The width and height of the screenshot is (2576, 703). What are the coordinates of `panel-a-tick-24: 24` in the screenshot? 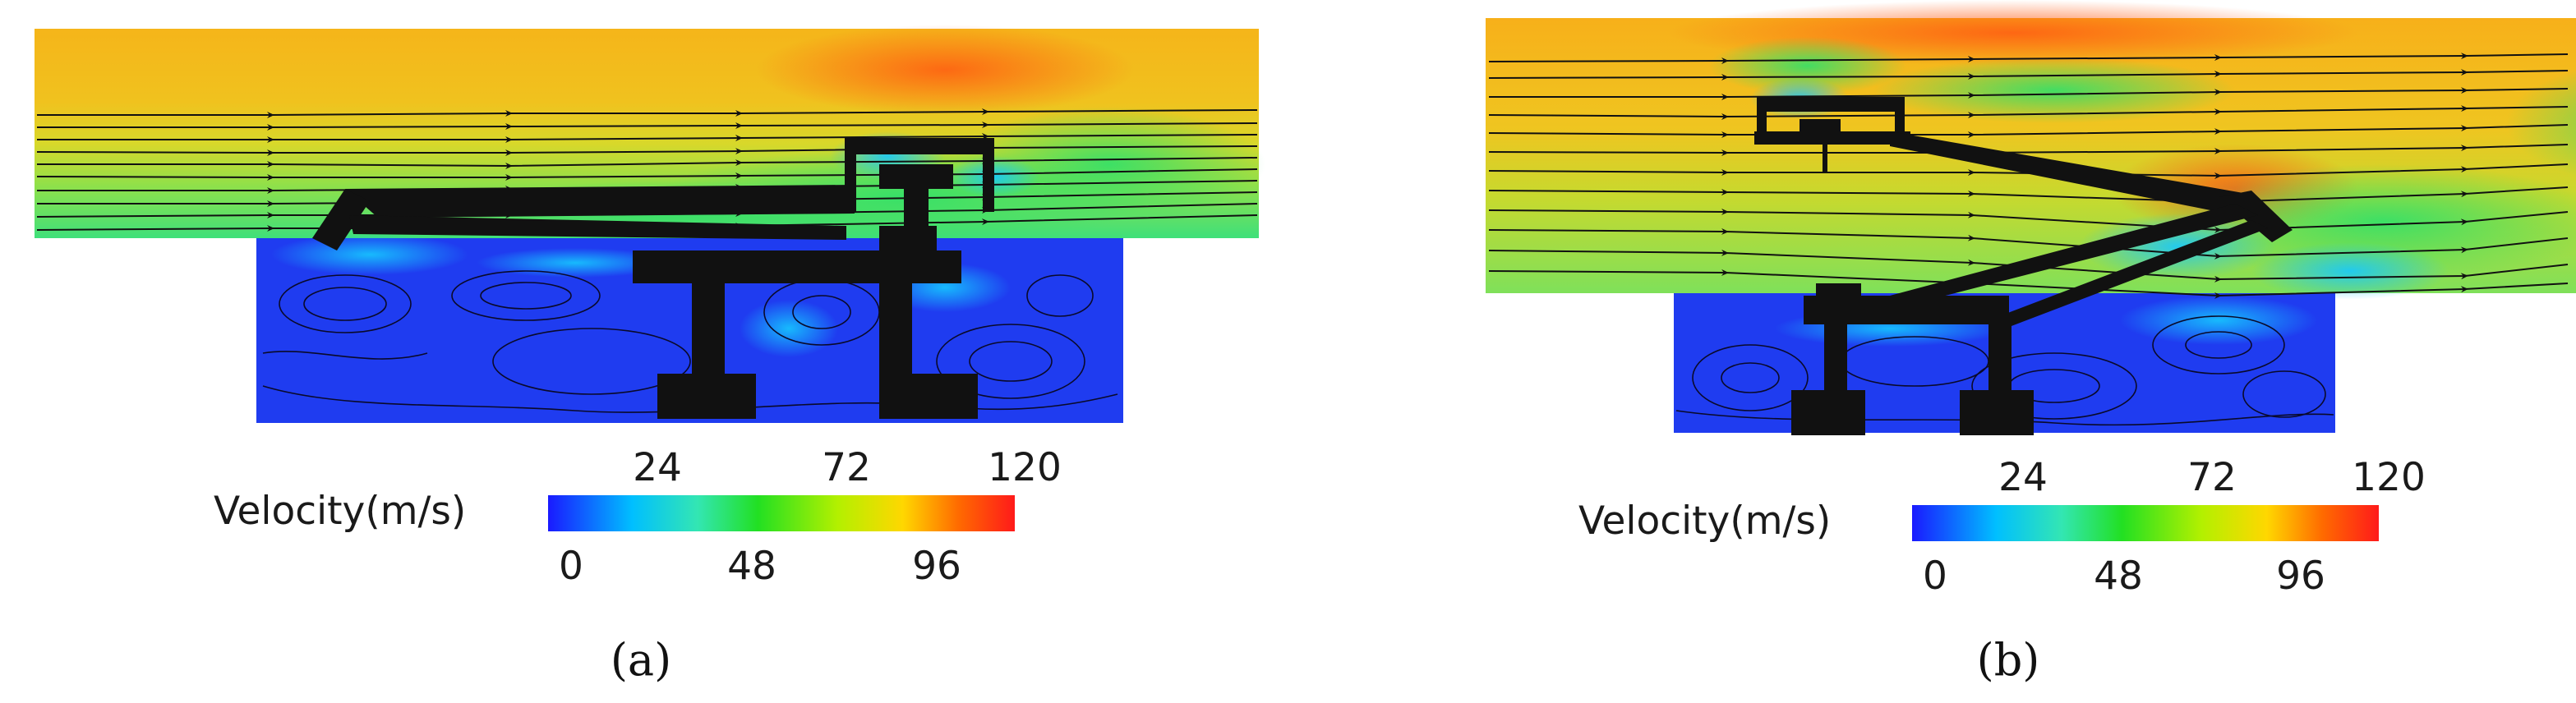 It's located at (657, 467).